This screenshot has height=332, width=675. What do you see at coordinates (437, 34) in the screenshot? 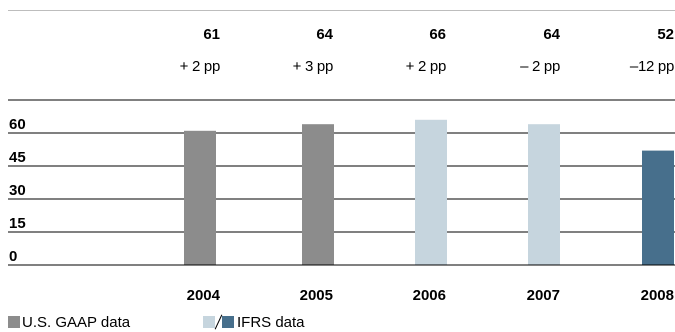
I see `value-label-2006: 66` at bounding box center [437, 34].